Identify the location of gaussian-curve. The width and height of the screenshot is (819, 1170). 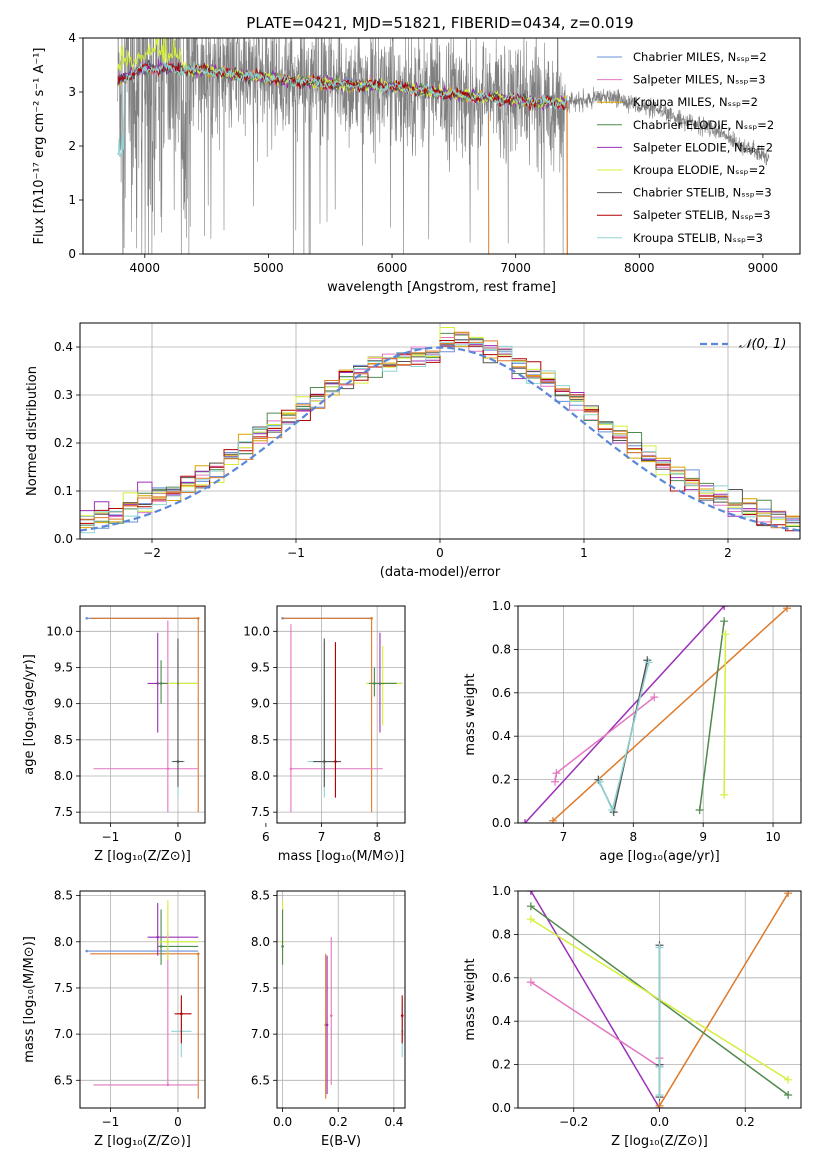
(440, 439).